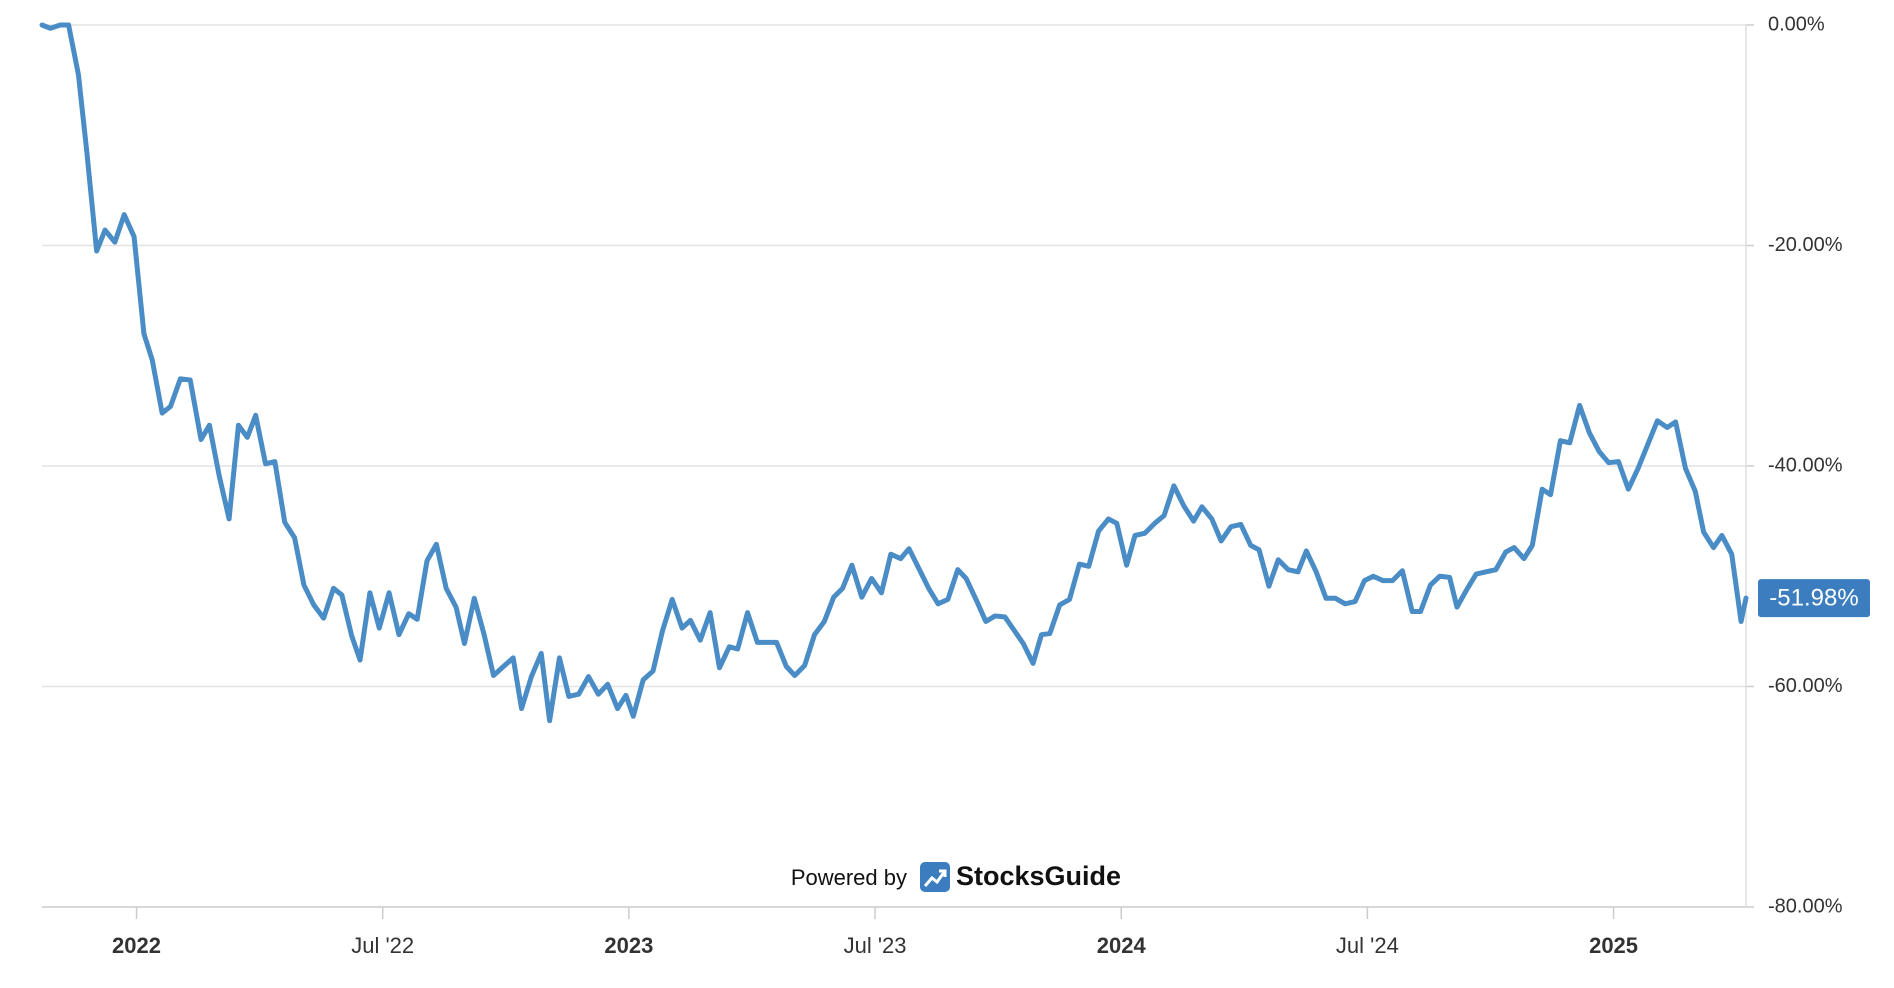 Image resolution: width=1894 pixels, height=988 pixels. What do you see at coordinates (628, 945) in the screenshot?
I see `x-tick-label: 2023` at bounding box center [628, 945].